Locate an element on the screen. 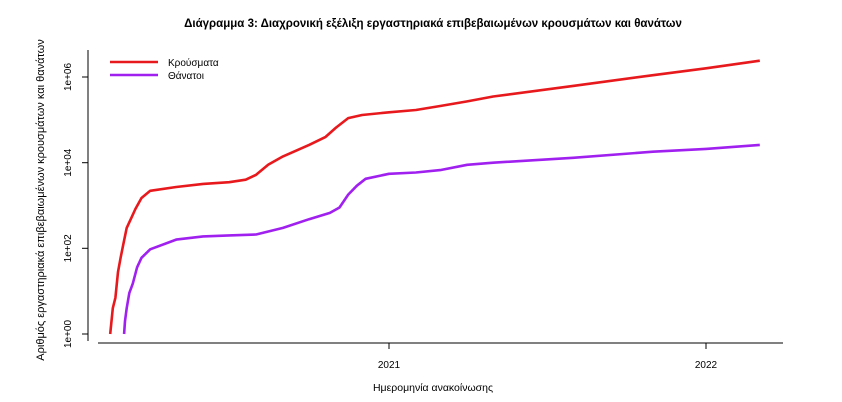 The width and height of the screenshot is (842, 402). x-axis: 2021 2022 is located at coordinates (440, 356).